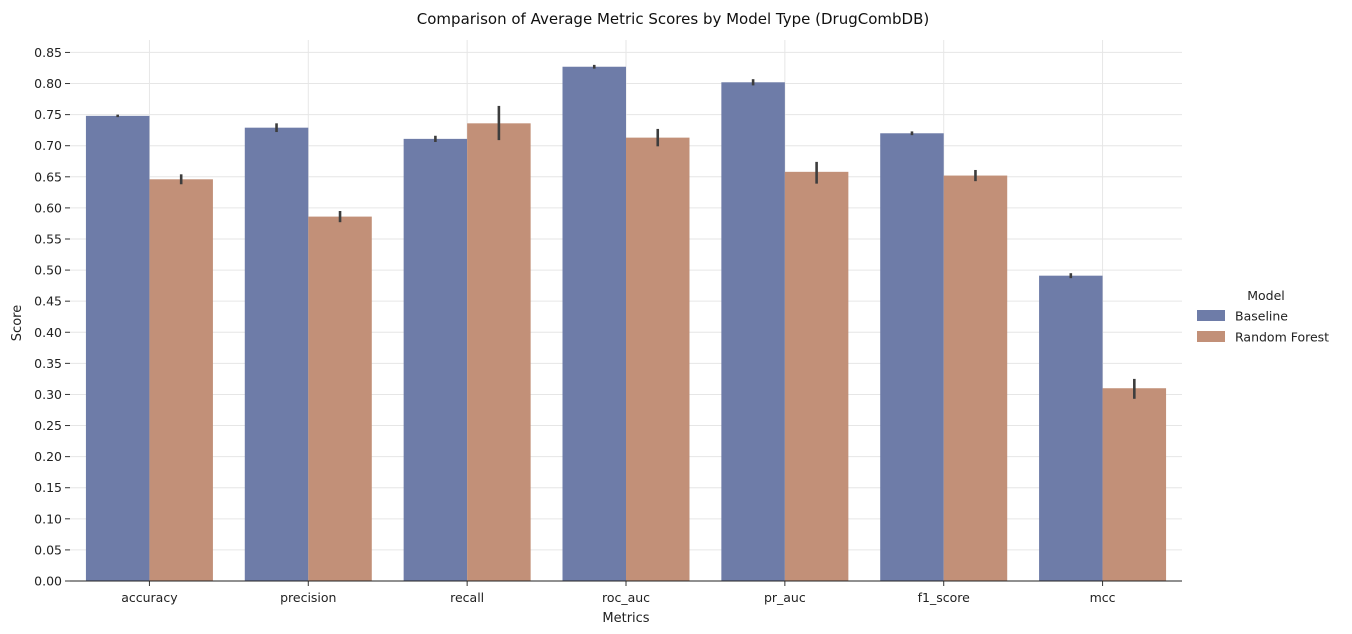  Describe the element at coordinates (48, 145) in the screenshot. I see `y-tick-label: 0.70` at that location.